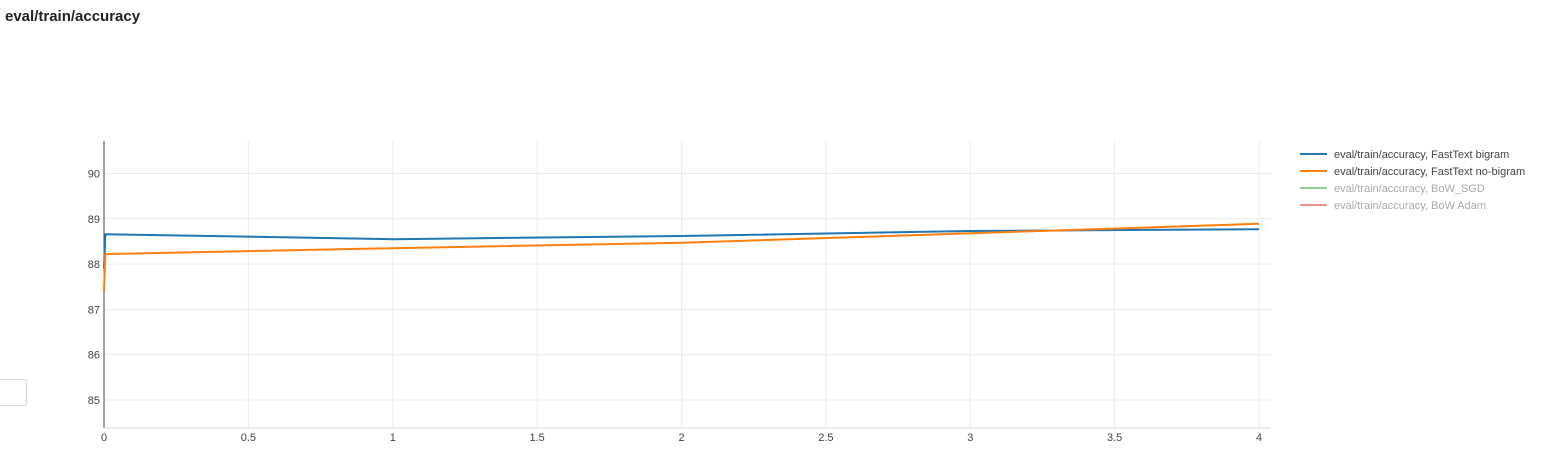 The image size is (1563, 459). Describe the element at coordinates (13, 392) in the screenshot. I see `side-toggle-box` at that location.